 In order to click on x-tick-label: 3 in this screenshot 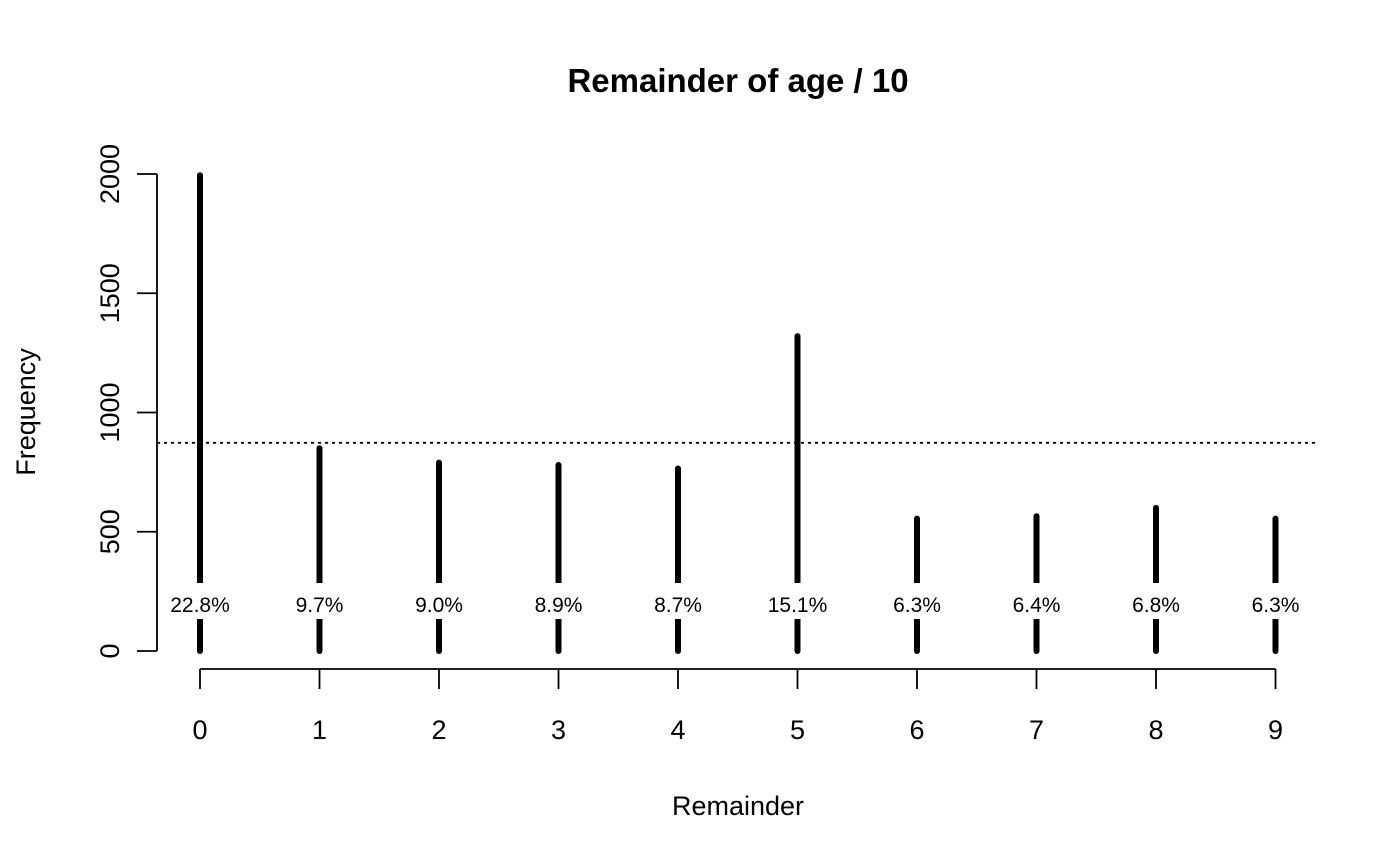, I will do `click(558, 730)`.